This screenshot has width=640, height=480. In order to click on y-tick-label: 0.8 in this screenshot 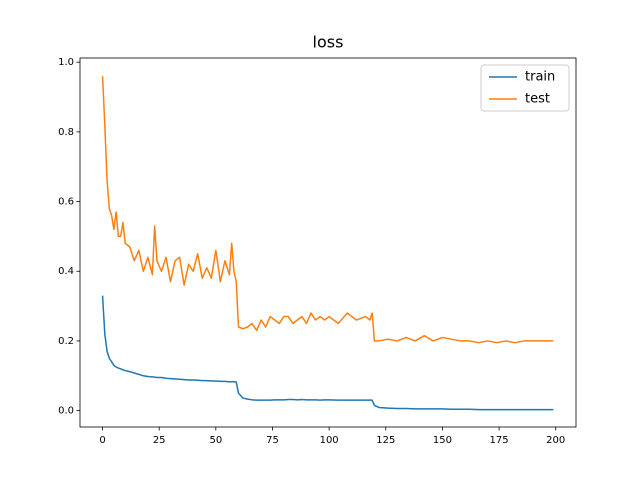, I will do `click(66, 132)`.